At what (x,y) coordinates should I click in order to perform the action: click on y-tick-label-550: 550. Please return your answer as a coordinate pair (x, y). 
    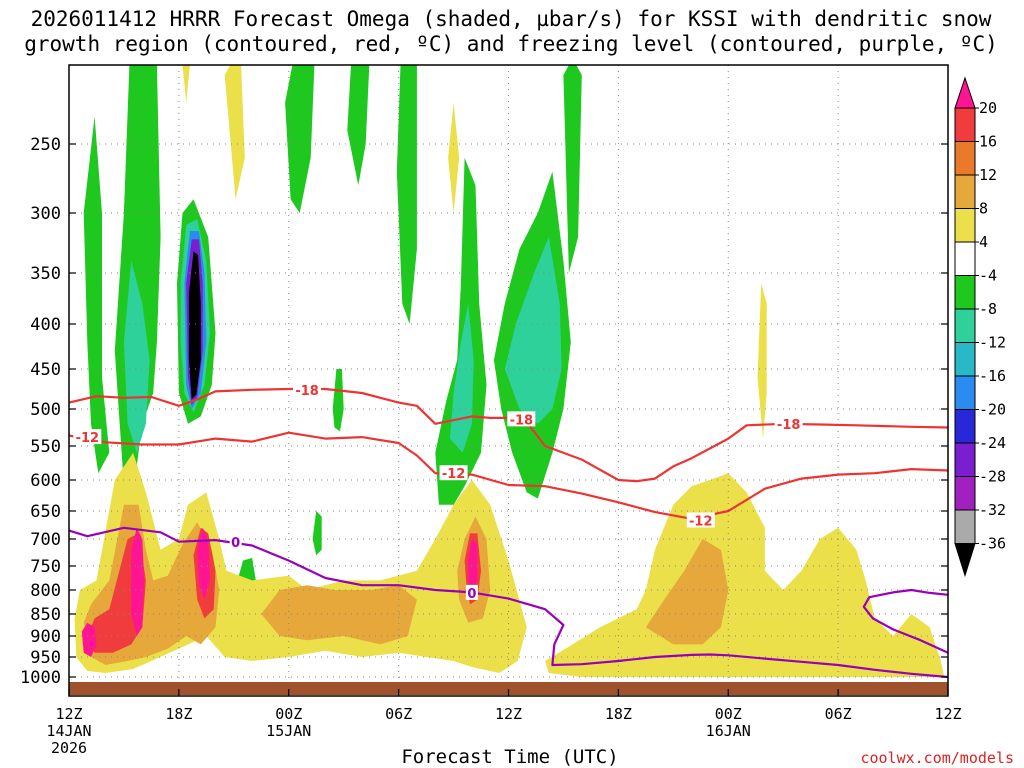
    Looking at the image, I should click on (45, 447).